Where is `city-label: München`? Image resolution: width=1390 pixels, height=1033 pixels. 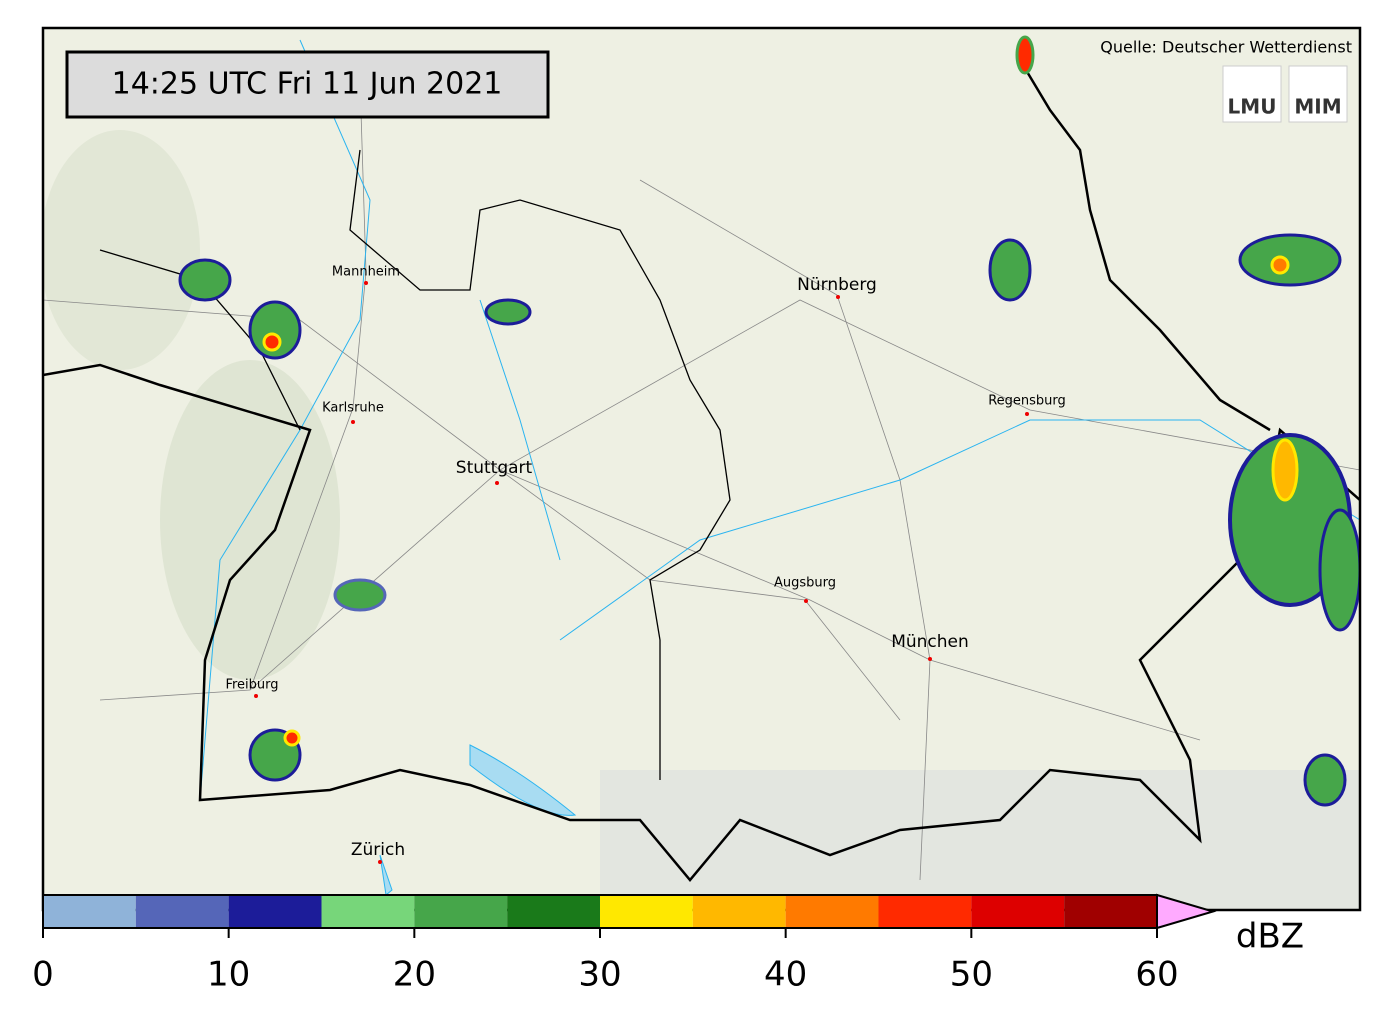
city-label: München is located at coordinates (930, 642).